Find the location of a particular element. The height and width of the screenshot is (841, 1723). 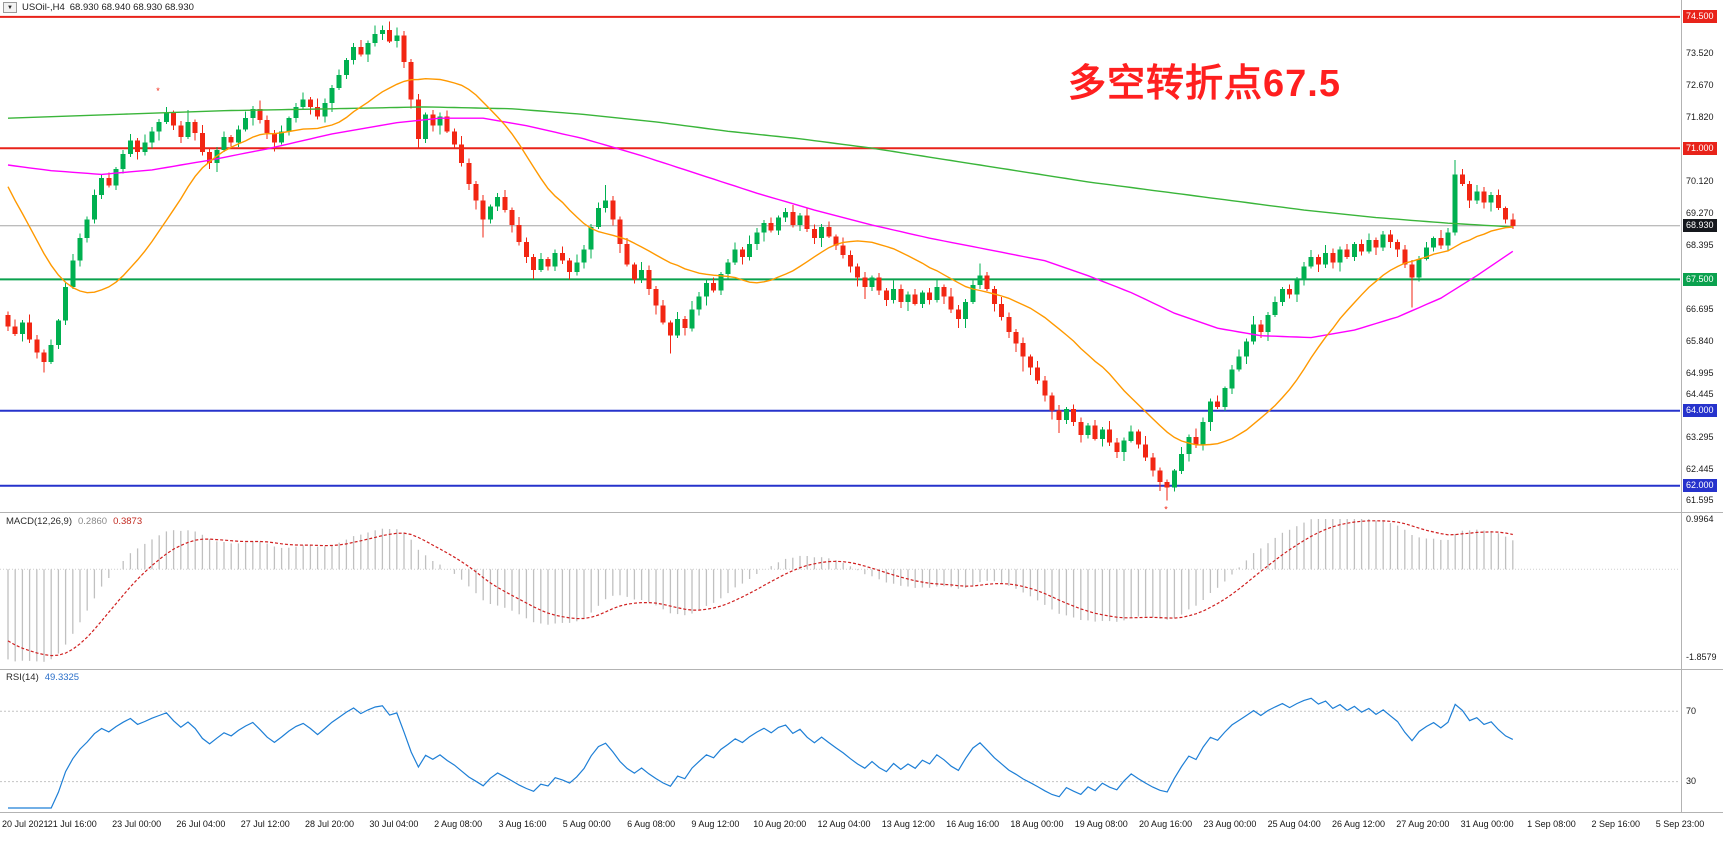

time-axis-label: 16 Aug 16:00 is located at coordinates (973, 824).